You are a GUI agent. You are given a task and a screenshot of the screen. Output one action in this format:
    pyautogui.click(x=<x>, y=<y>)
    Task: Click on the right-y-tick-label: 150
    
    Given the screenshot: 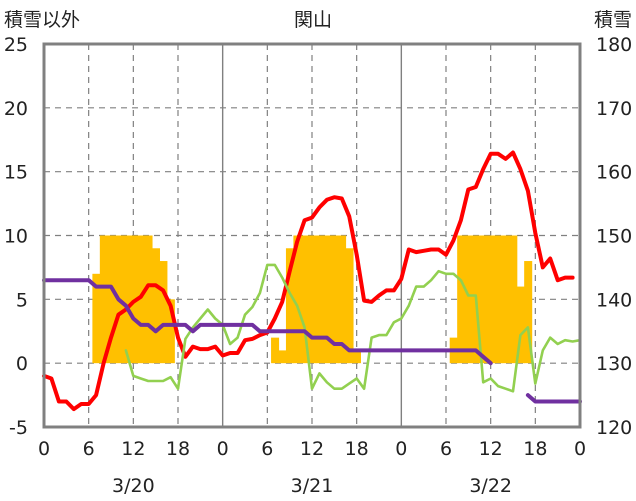 What is the action you would take?
    pyautogui.click(x=614, y=237)
    